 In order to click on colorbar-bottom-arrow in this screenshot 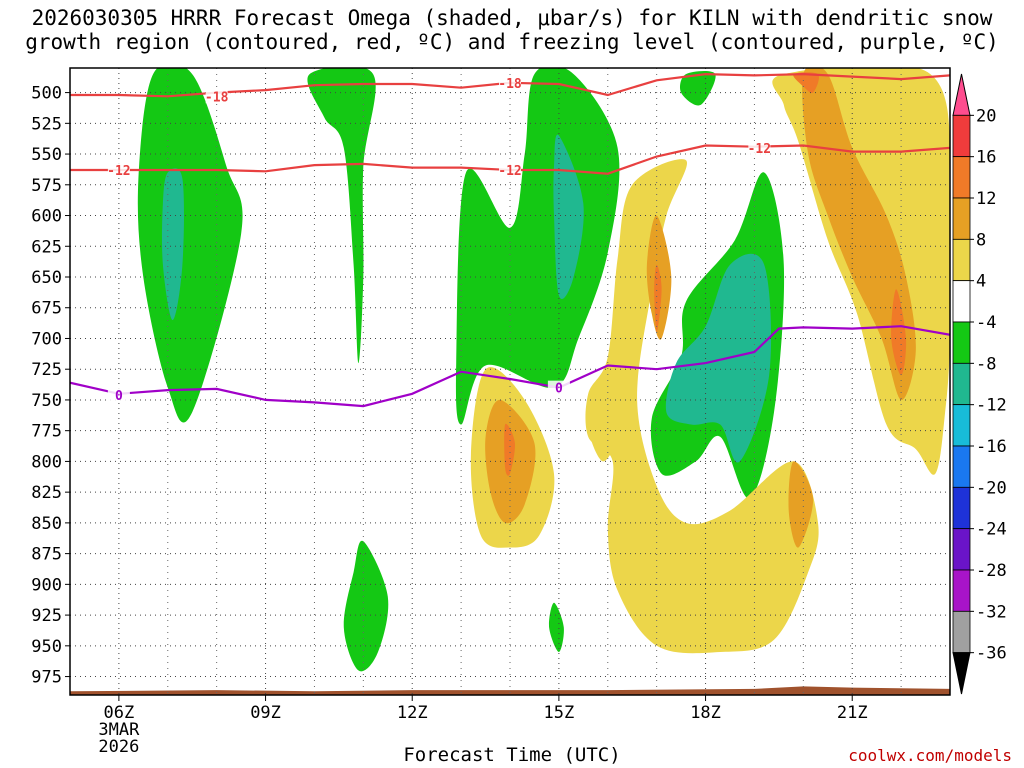, I will do `click(961, 673)`.